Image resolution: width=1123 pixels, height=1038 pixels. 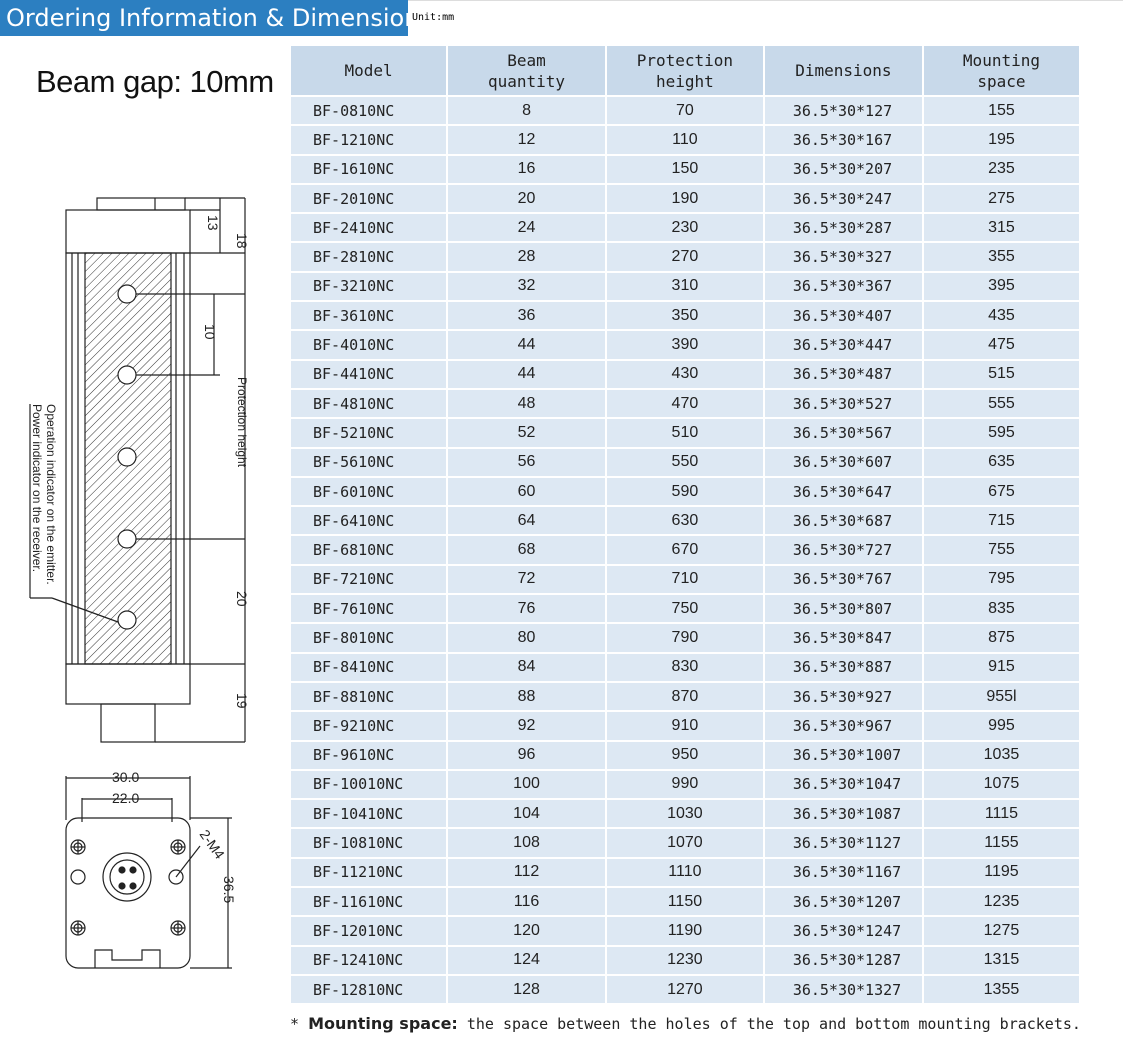 What do you see at coordinates (369, 843) in the screenshot?
I see `model-cell: BF-10810NC` at bounding box center [369, 843].